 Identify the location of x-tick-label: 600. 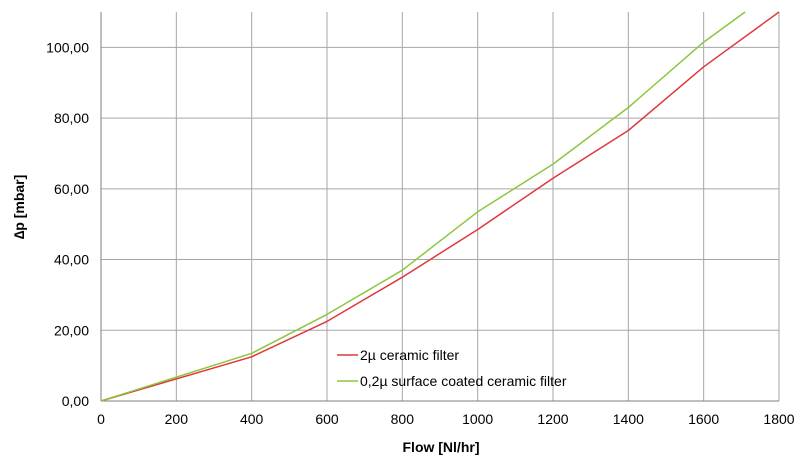
(327, 419).